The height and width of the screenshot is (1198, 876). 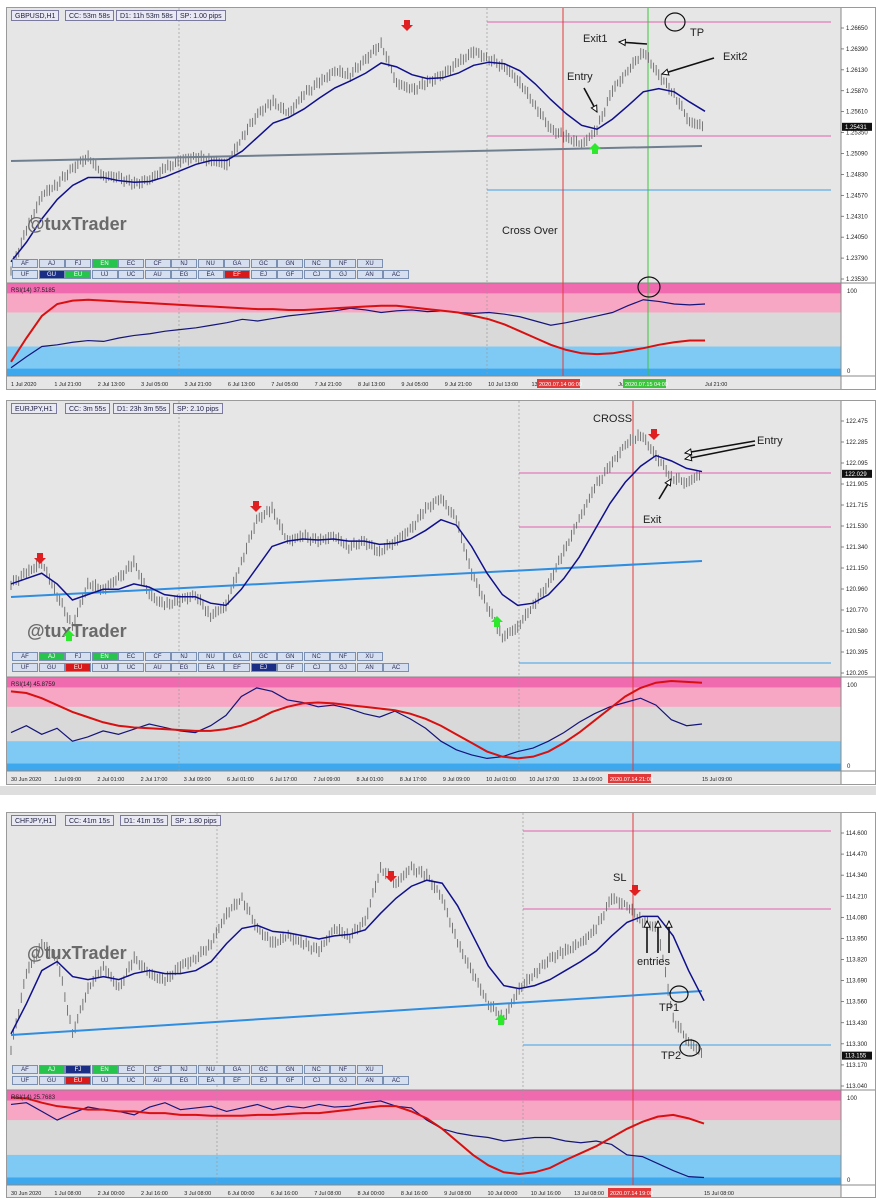 What do you see at coordinates (770, 441) in the screenshot?
I see `annotation-text: Entry` at bounding box center [770, 441].